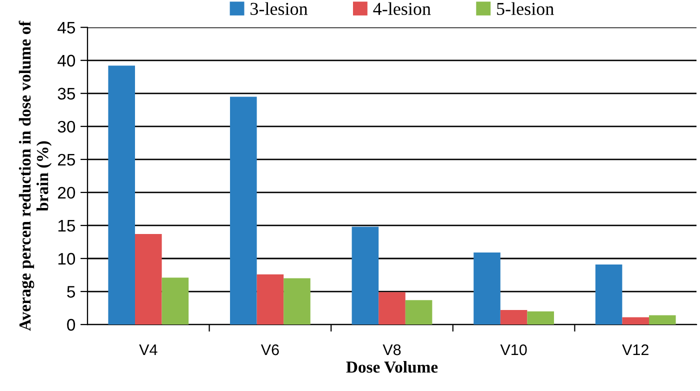 This screenshot has width=700, height=391. I want to click on y-axis-title: Average percen reduction in dose volume of brain (%), so click(35, 175).